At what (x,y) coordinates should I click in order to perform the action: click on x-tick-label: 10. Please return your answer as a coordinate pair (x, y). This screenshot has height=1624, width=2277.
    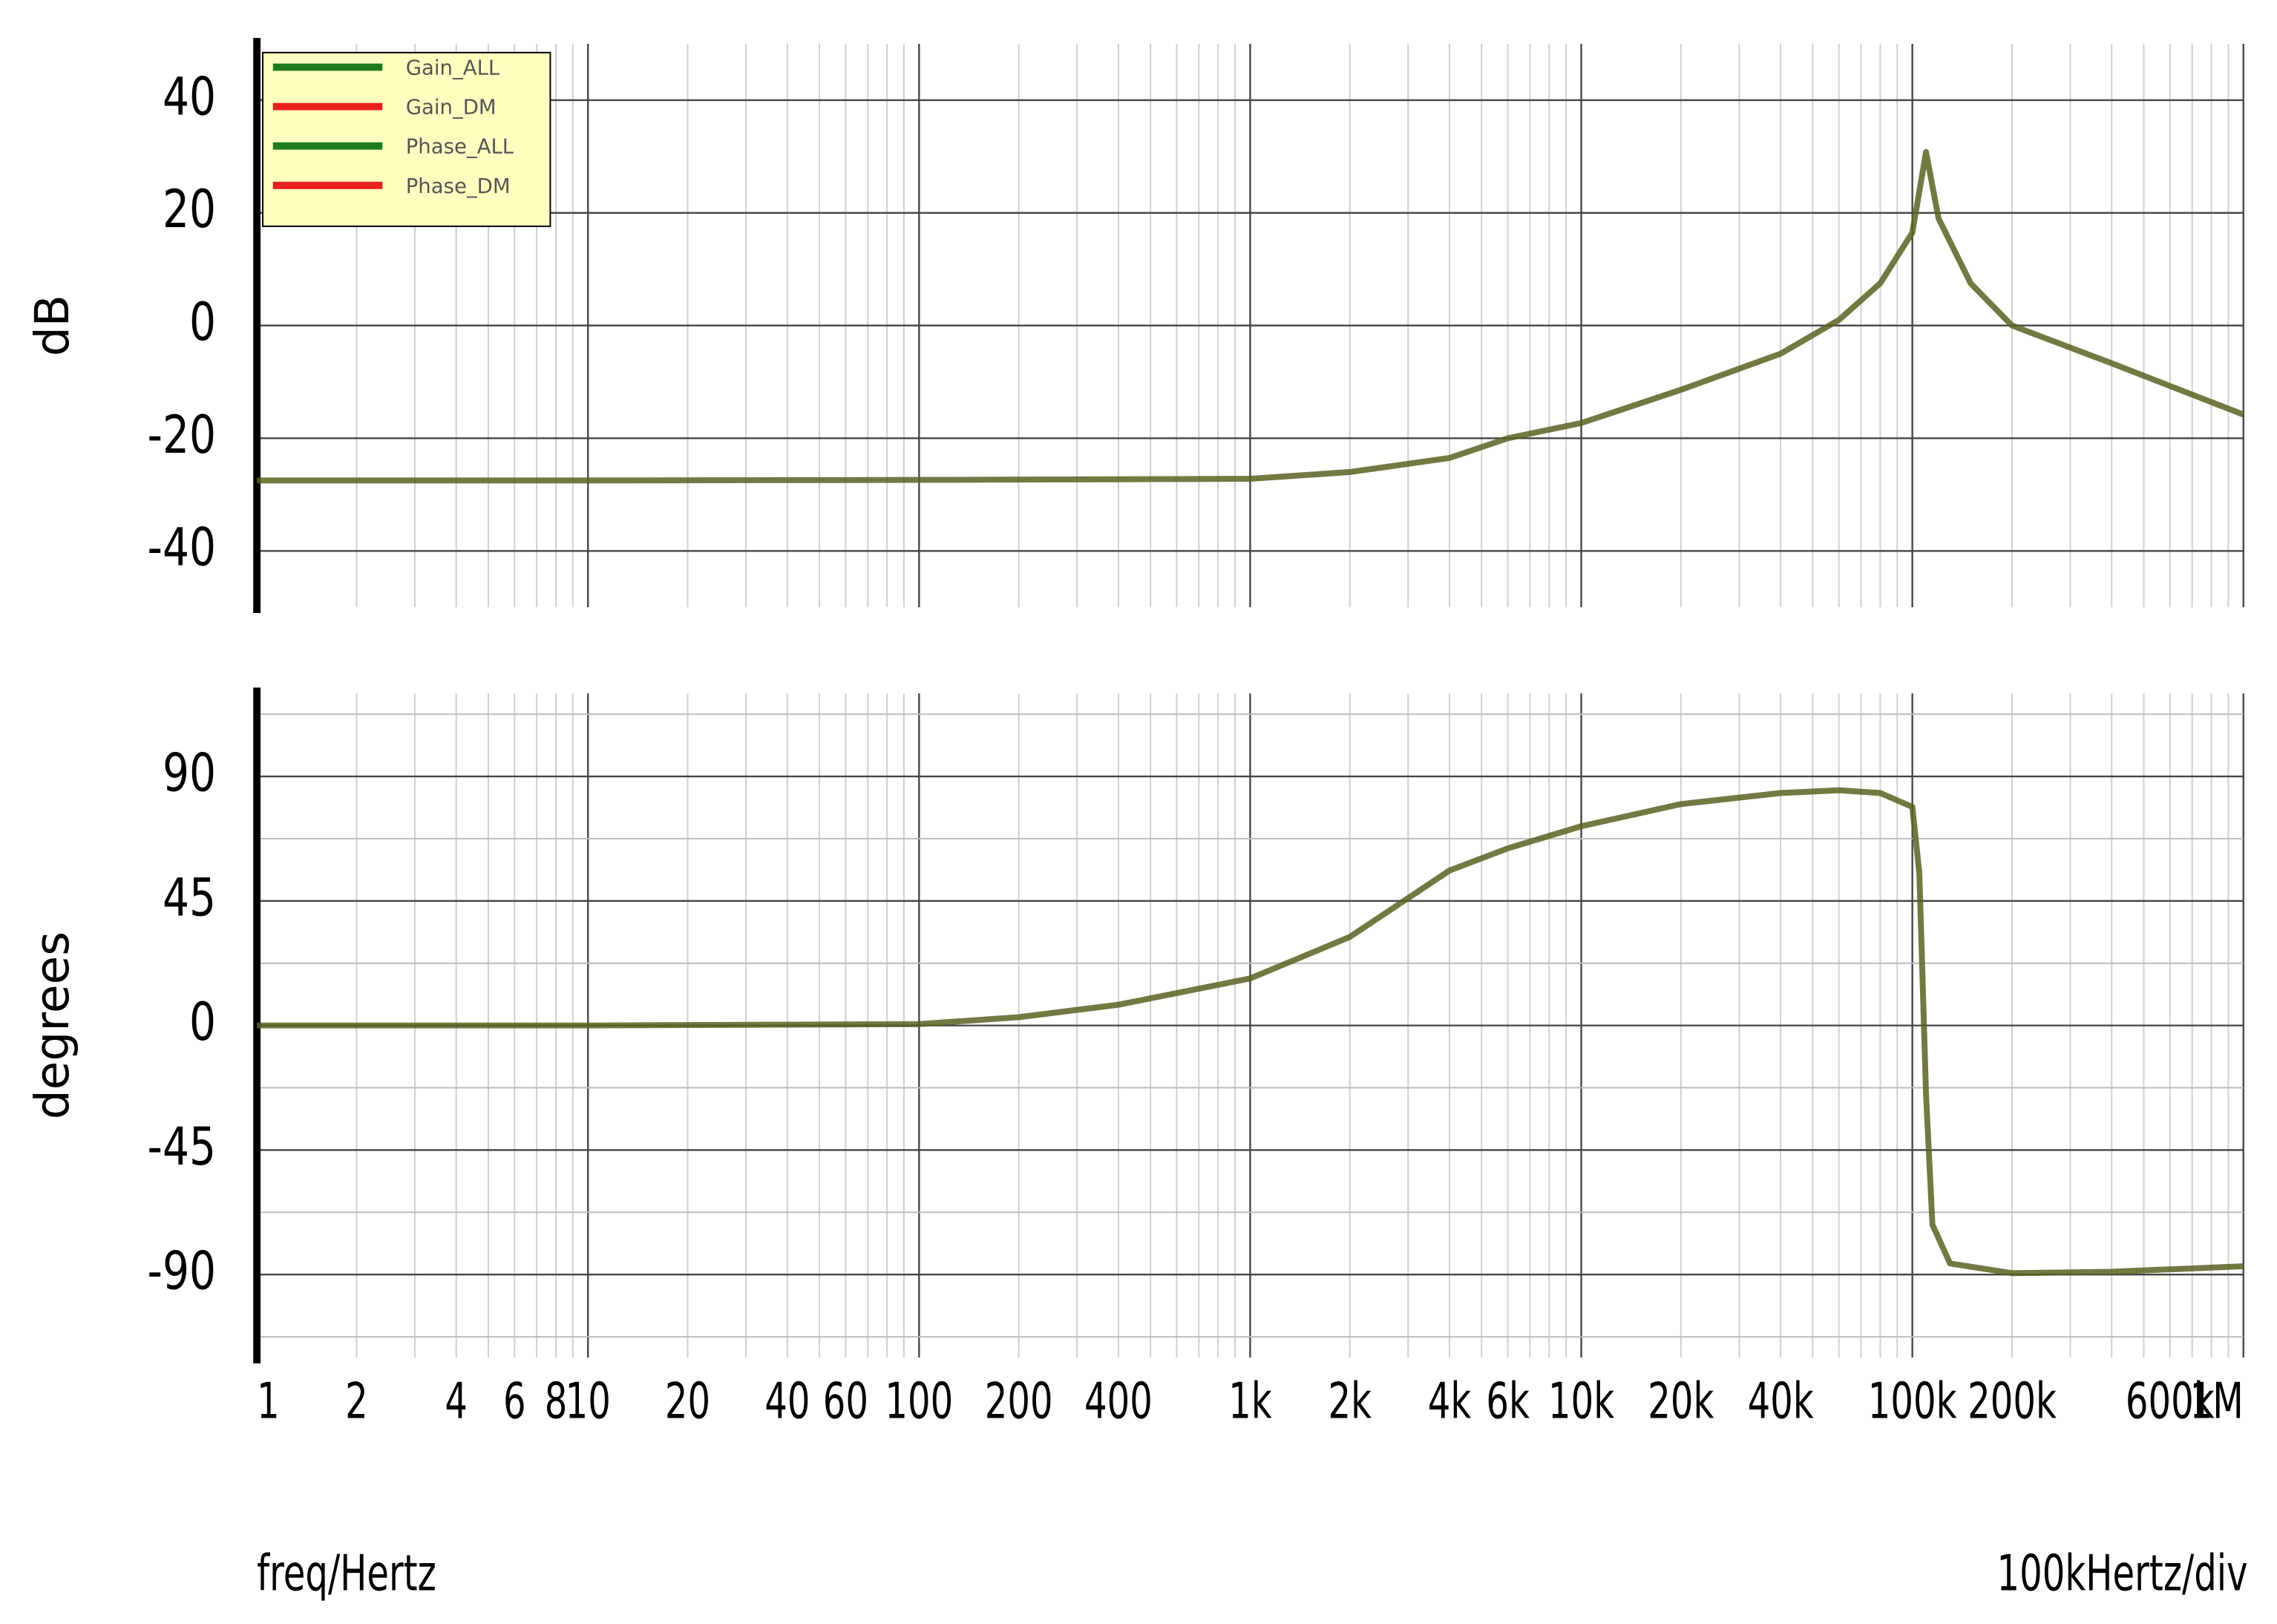
    Looking at the image, I should click on (588, 1401).